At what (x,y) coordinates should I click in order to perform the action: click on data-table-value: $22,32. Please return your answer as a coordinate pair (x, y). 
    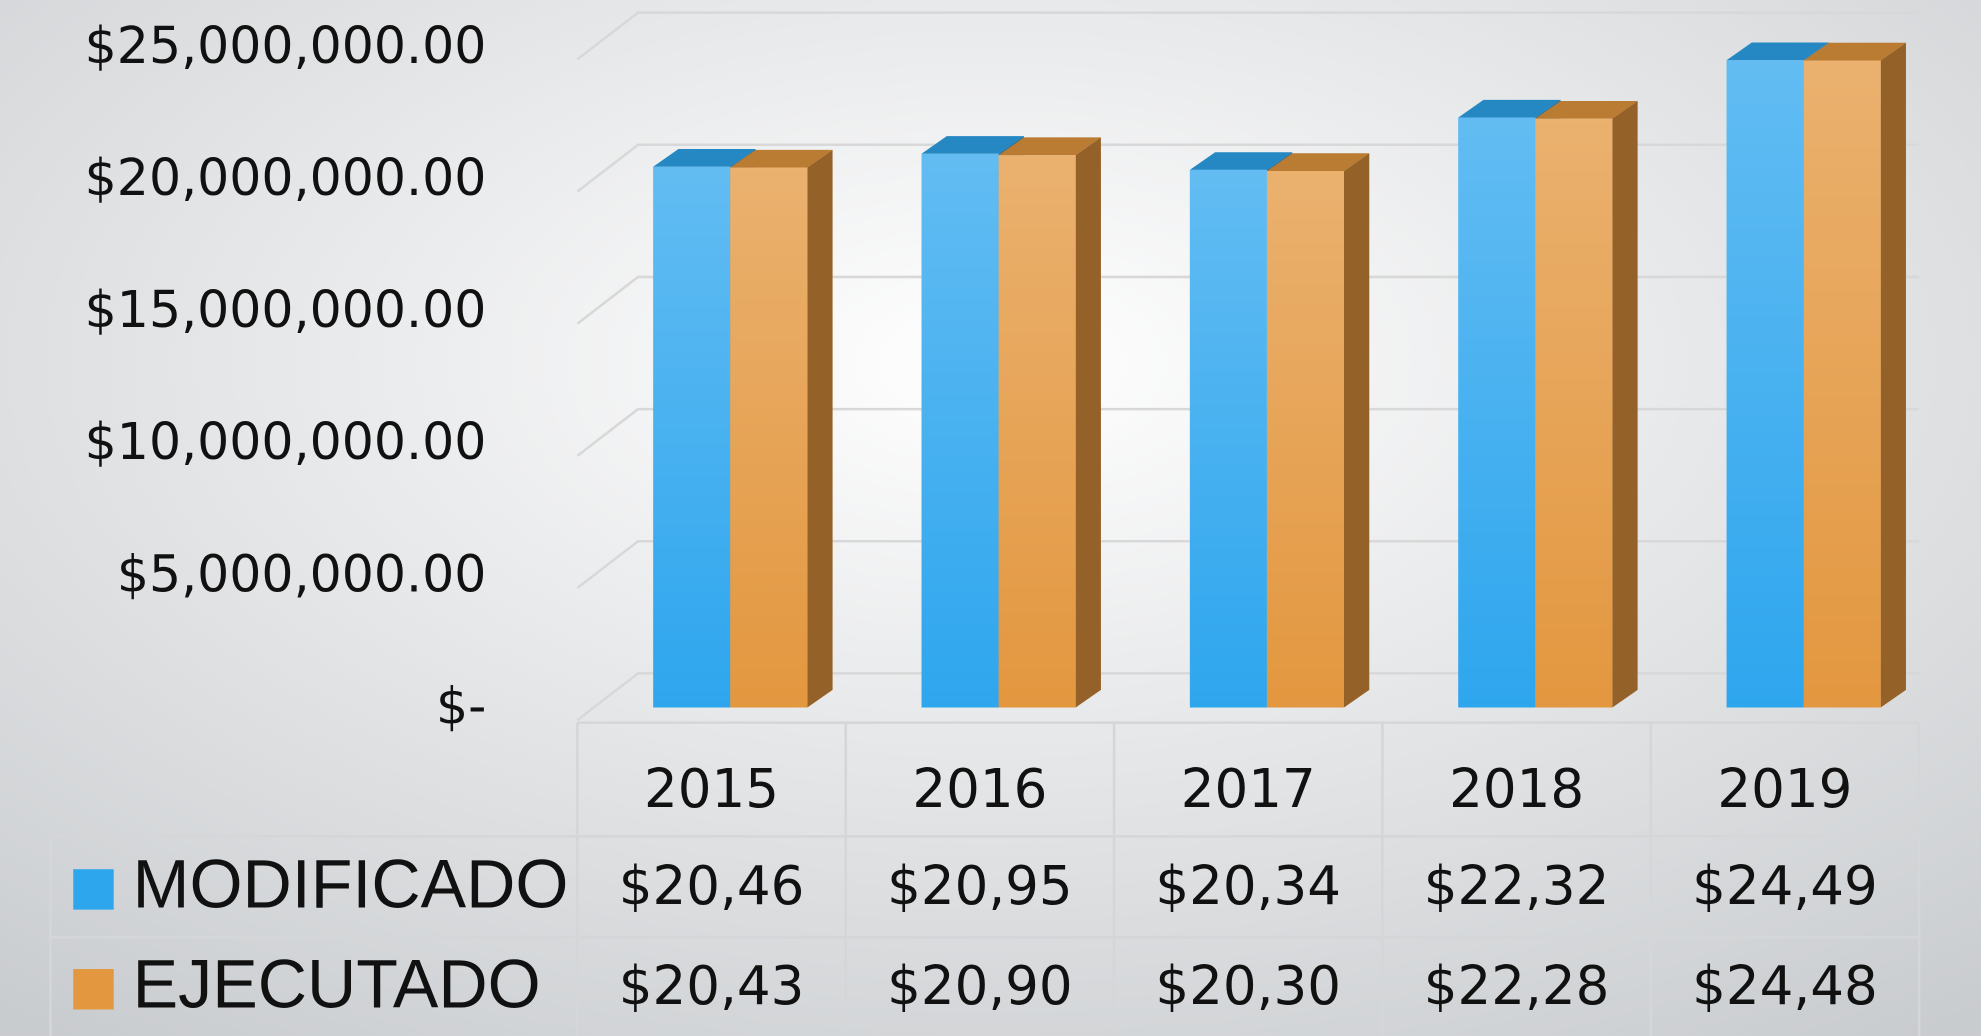
    Looking at the image, I should click on (1517, 886).